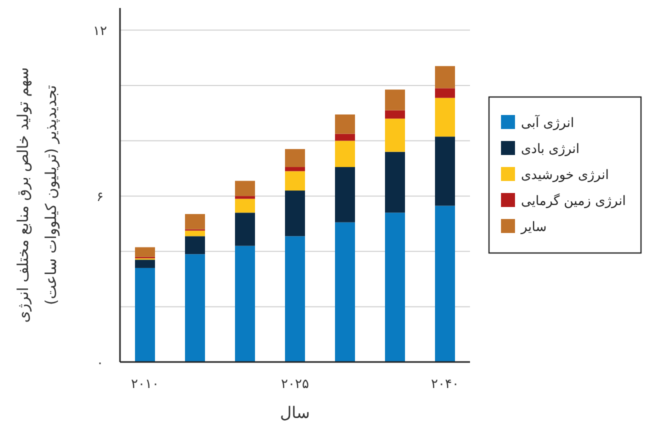  What do you see at coordinates (100, 198) in the screenshot?
I see `y-tick-label: ۶` at bounding box center [100, 198].